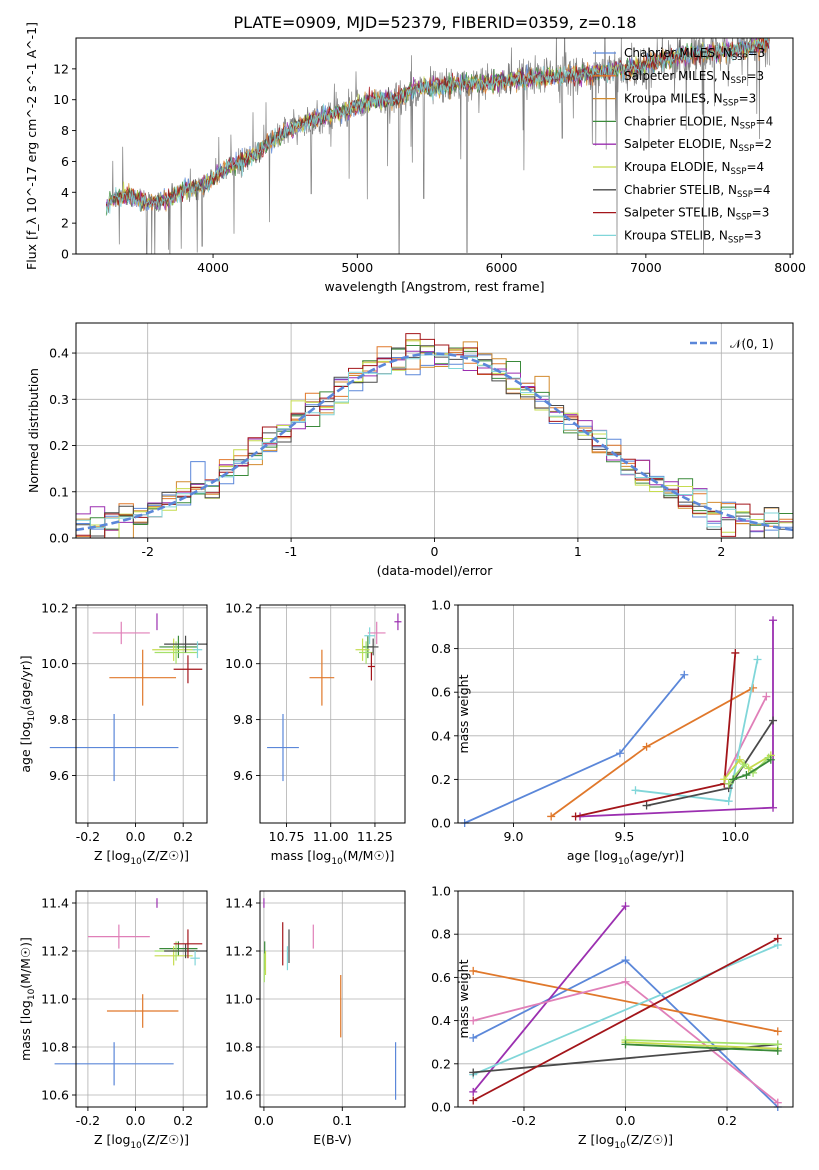 The width and height of the screenshot is (819, 1170). I want to click on y-tick-label: 2, so click(65, 223).